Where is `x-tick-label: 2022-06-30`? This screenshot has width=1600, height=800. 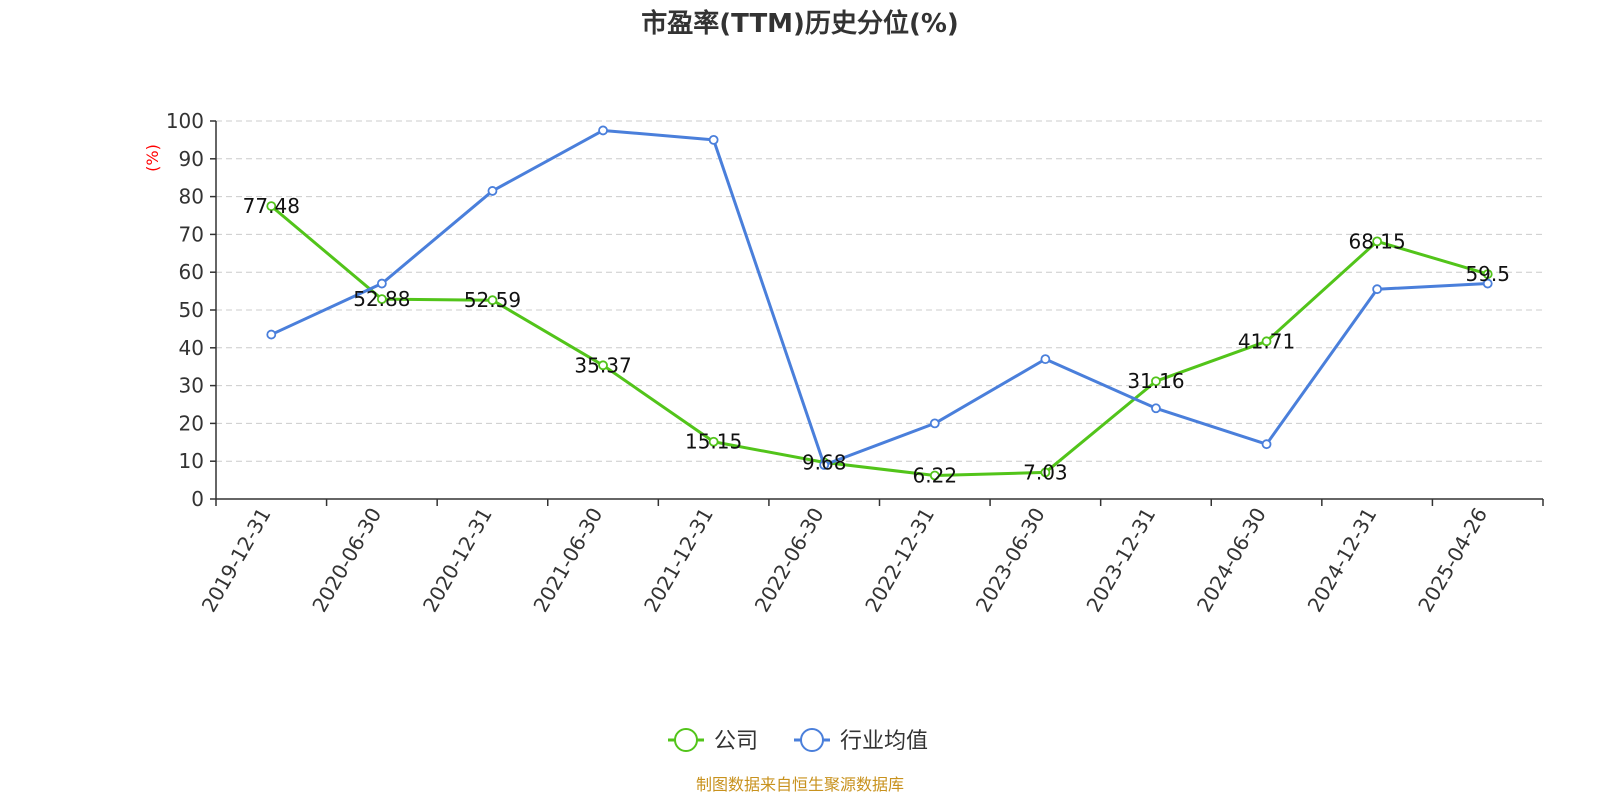 x-tick-label: 2022-06-30 is located at coordinates (789, 560).